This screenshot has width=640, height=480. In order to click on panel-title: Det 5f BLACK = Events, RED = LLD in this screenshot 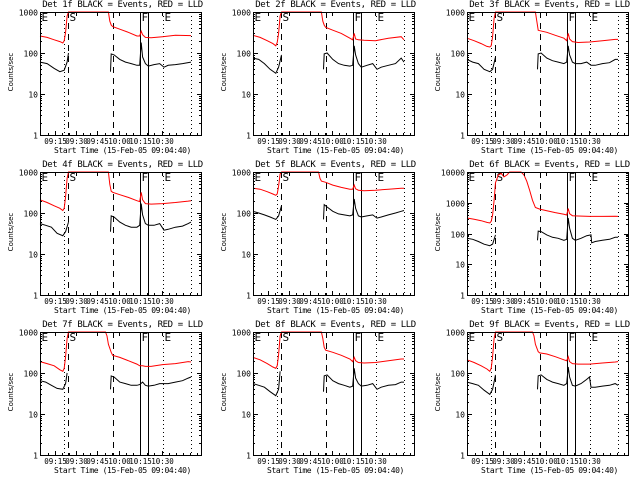, I will do `click(335, 165)`.